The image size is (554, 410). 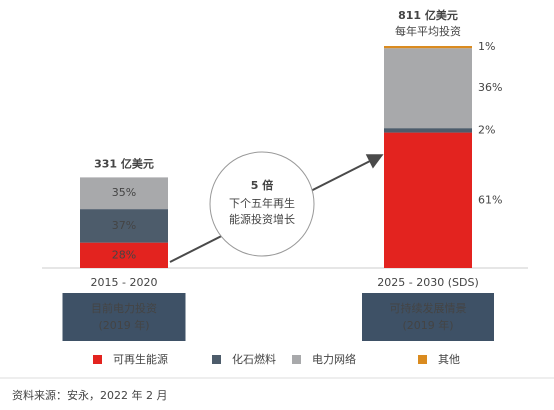 I want to click on category-box-label: 可持续发展情景, so click(x=428, y=308).